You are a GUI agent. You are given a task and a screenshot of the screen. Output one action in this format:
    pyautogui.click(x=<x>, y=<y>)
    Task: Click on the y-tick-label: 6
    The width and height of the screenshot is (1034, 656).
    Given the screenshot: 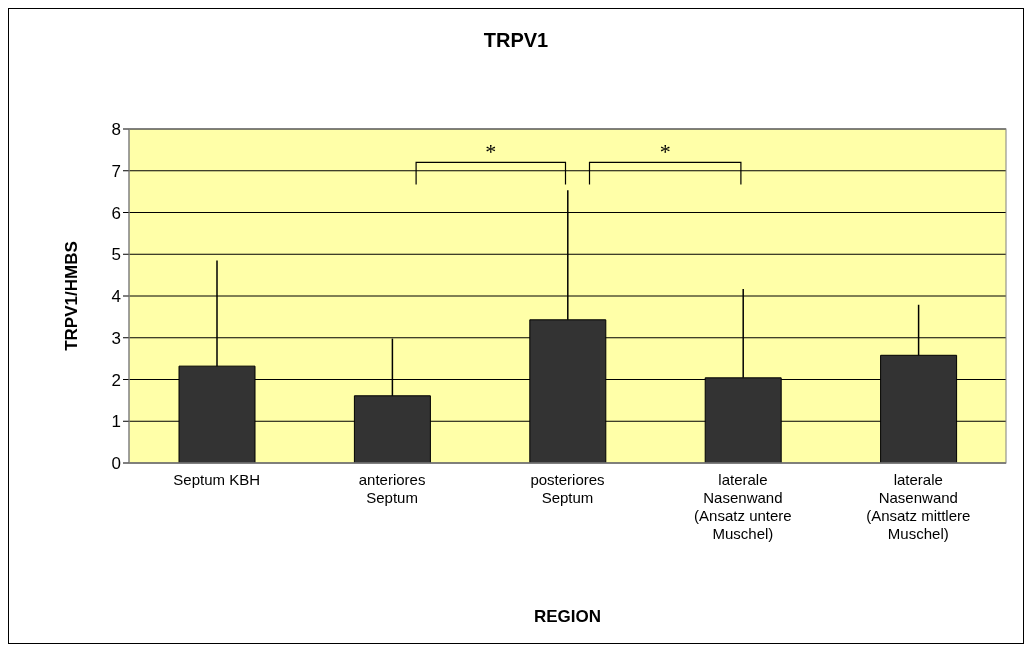 What is the action you would take?
    pyautogui.click(x=116, y=213)
    